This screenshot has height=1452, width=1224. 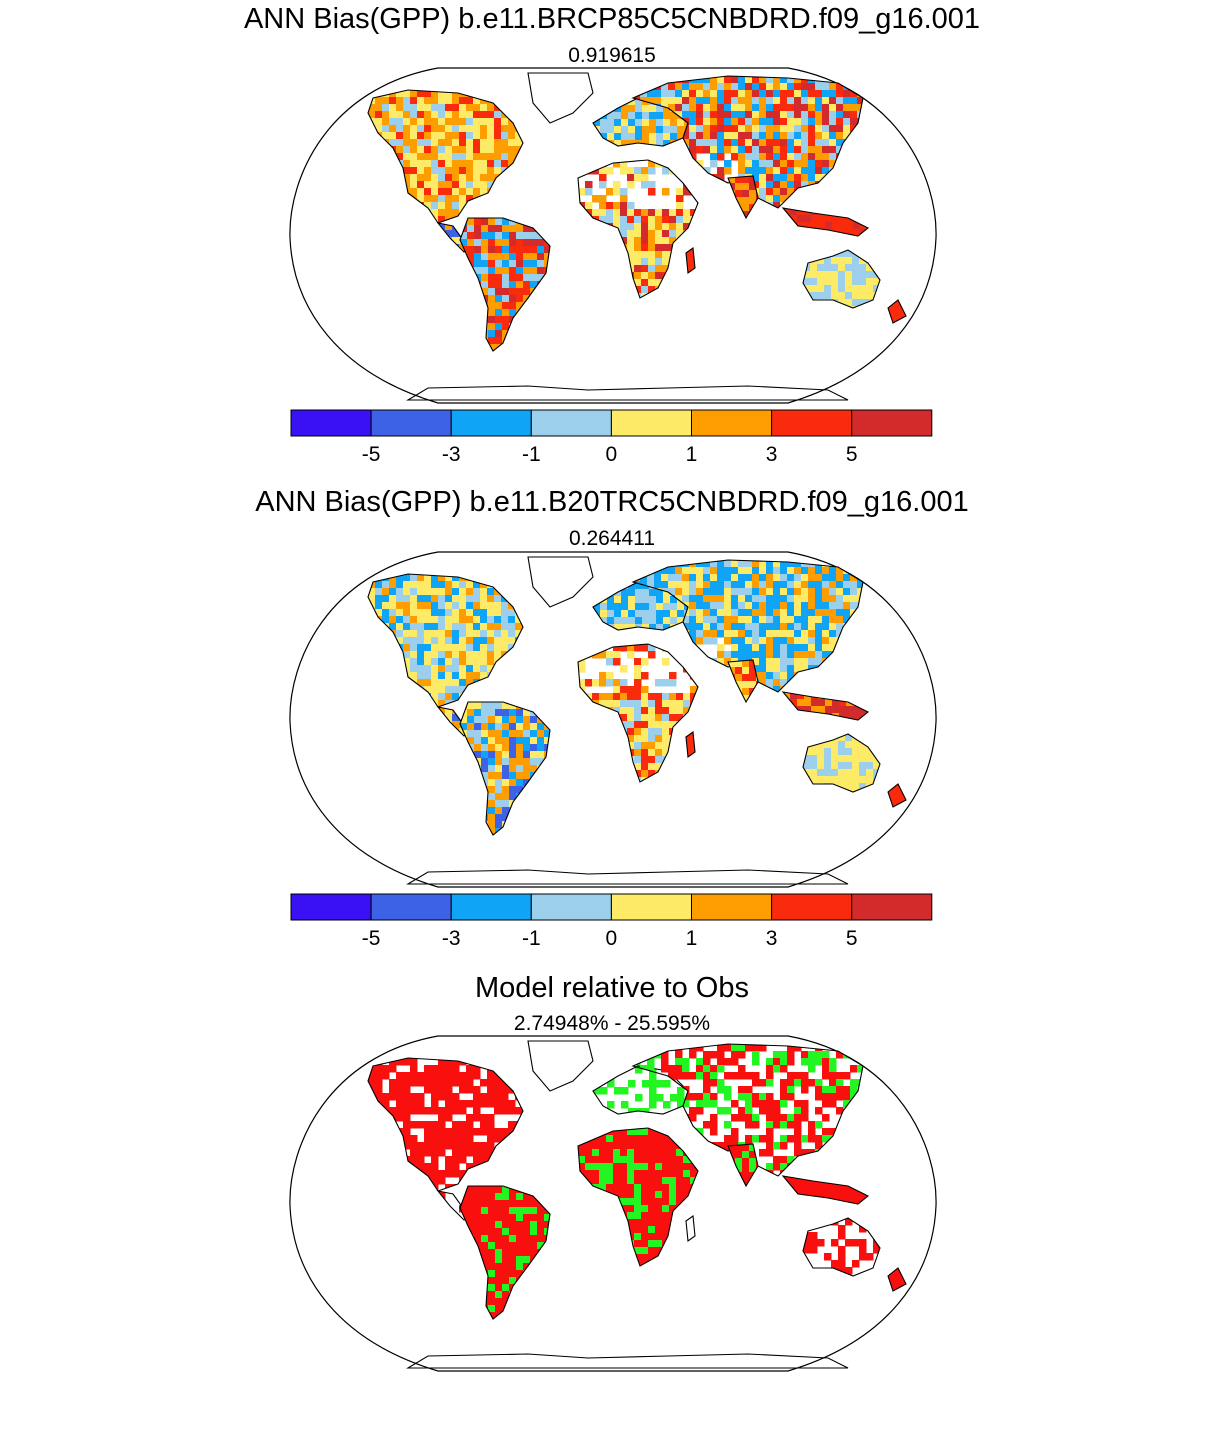 I want to click on panel3-subtitle: 2.74948% - 25.595%, so click(x=612, y=1023).